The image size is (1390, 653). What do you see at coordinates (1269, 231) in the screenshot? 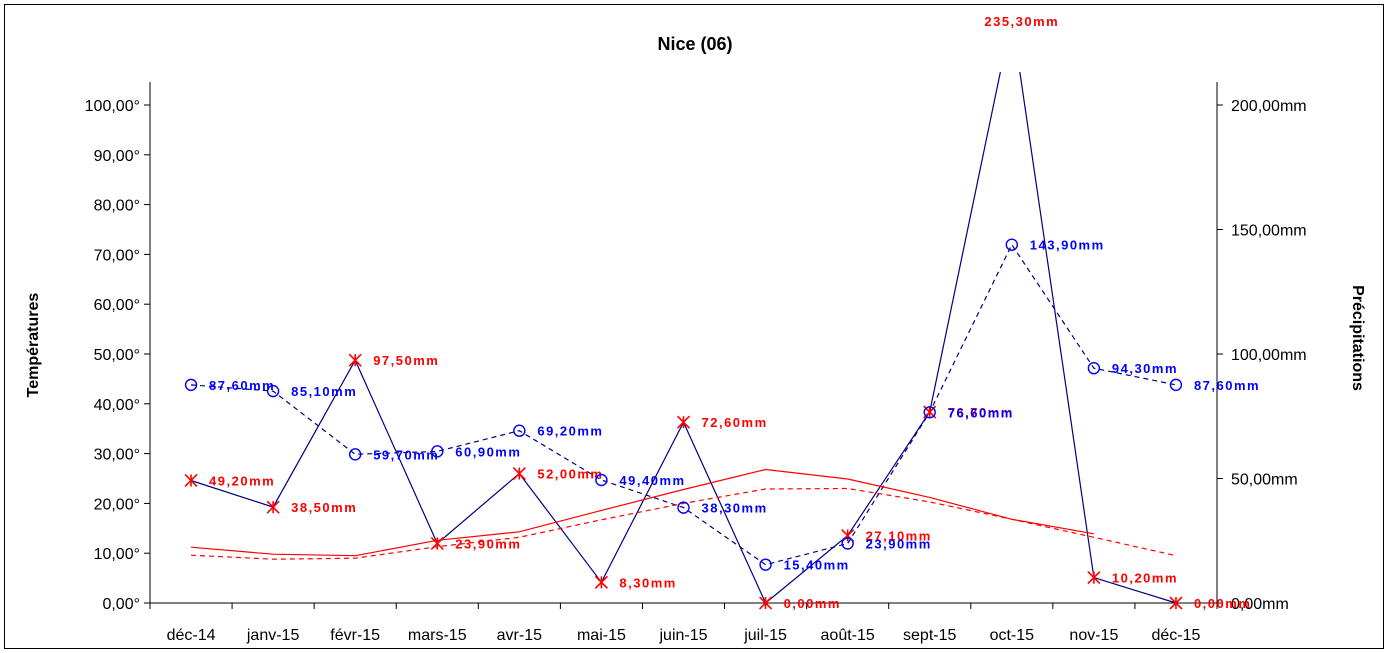
I see `y-right-tick-label: 150,00mm` at bounding box center [1269, 231].